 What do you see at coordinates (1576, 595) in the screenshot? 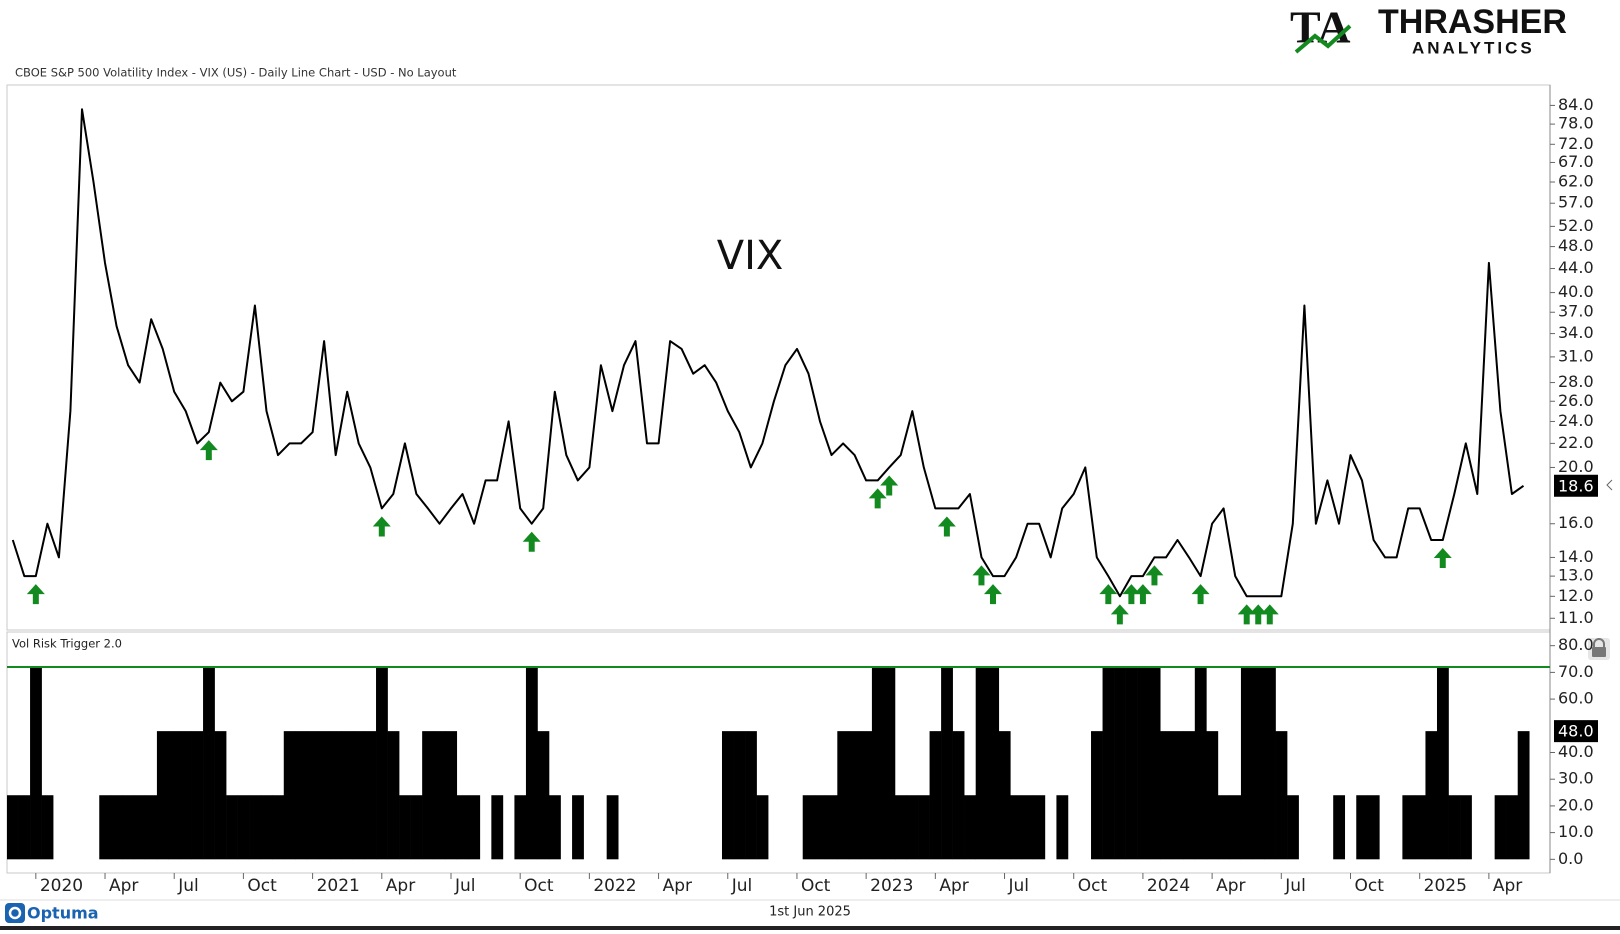
I see `y-tick-label: 12.0` at bounding box center [1576, 595].